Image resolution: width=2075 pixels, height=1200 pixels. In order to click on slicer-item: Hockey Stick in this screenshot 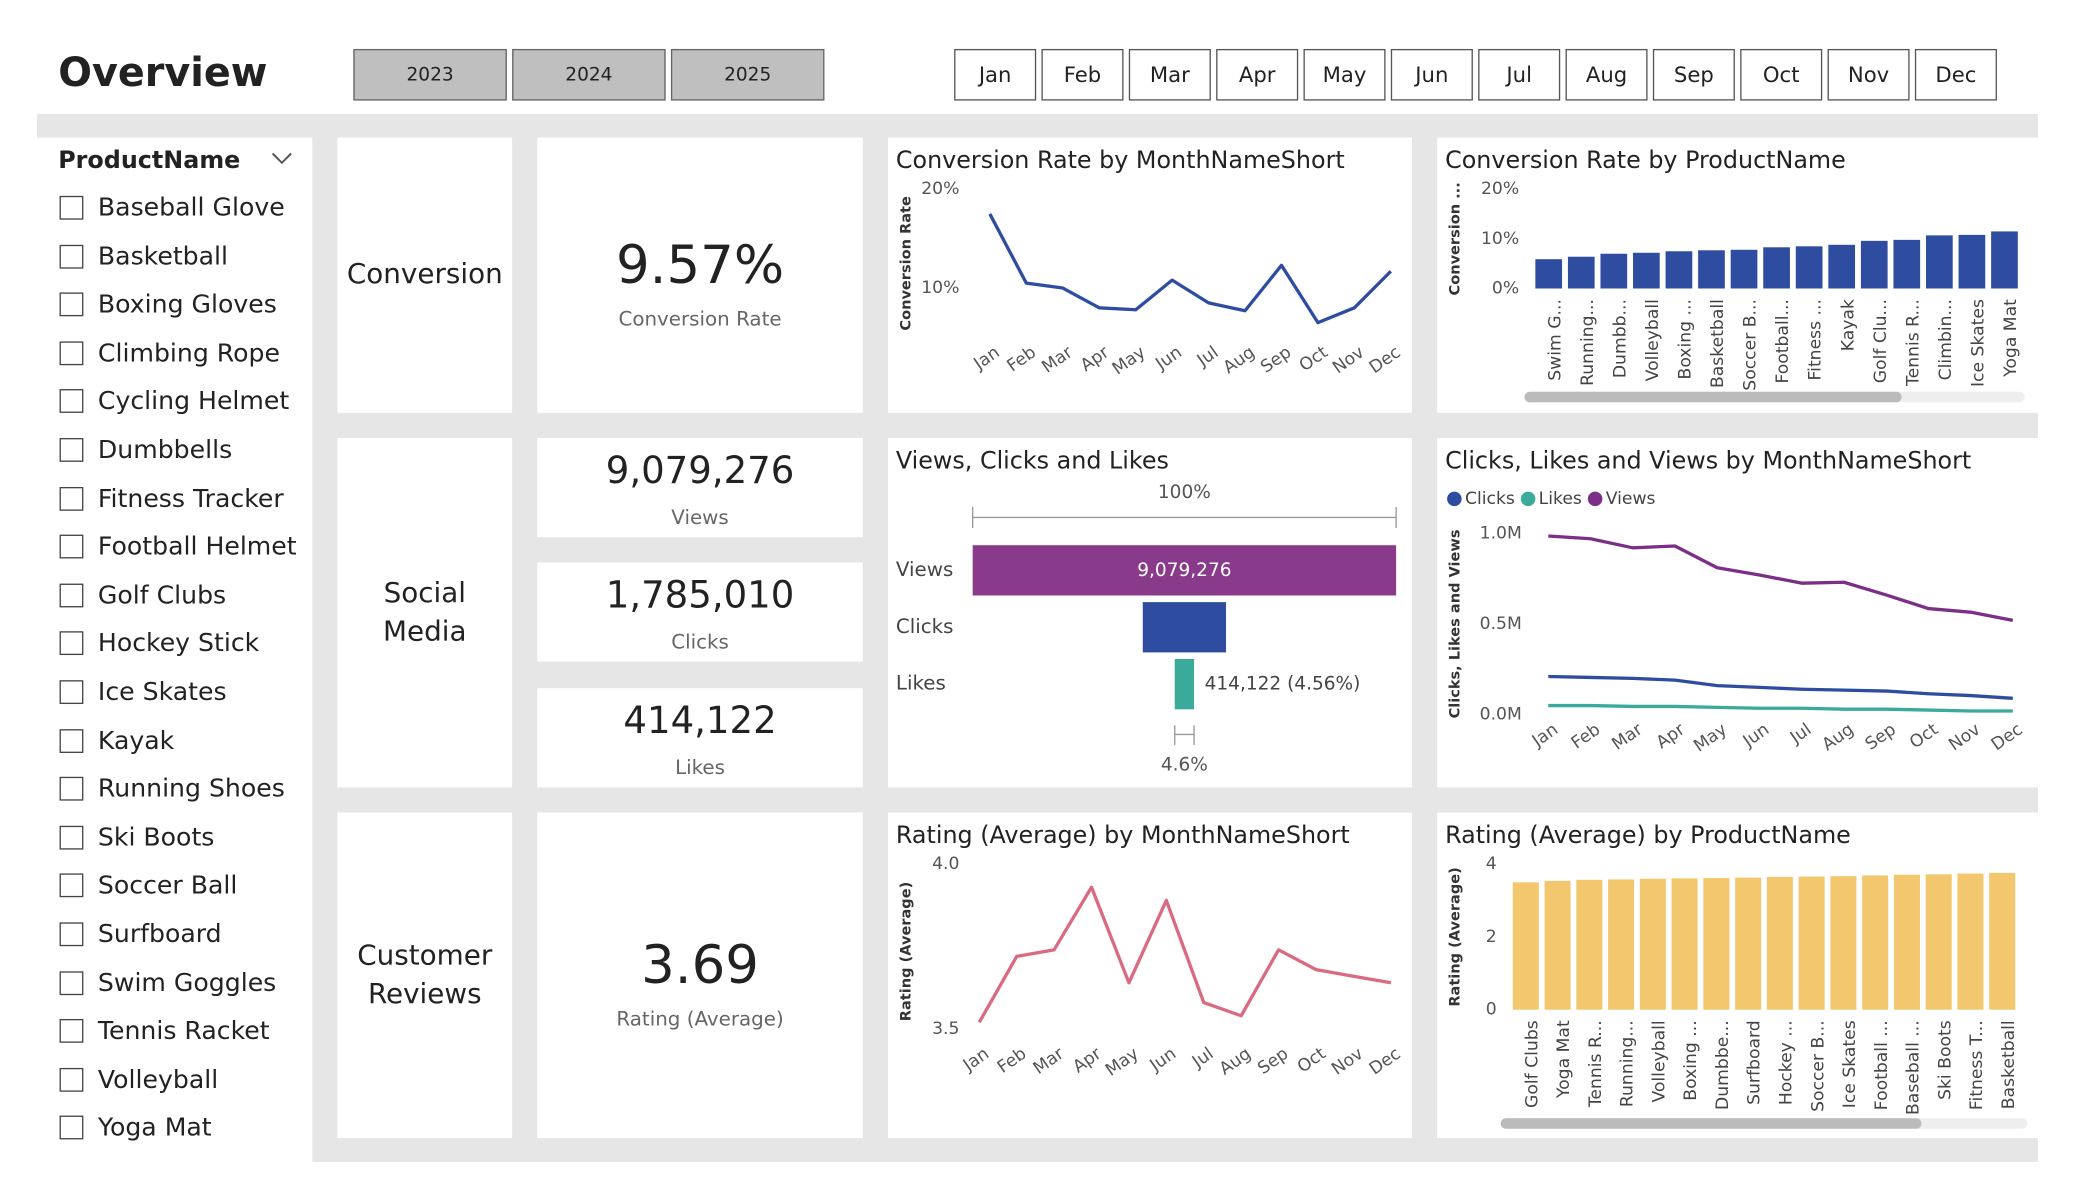, I will do `click(159, 644)`.